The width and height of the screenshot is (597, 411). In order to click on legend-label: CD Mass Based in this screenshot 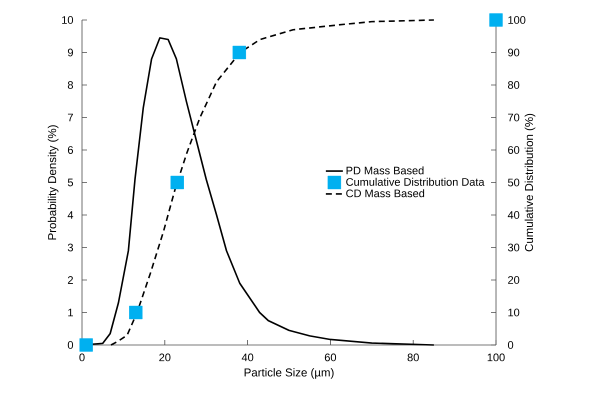, I will do `click(385, 193)`.